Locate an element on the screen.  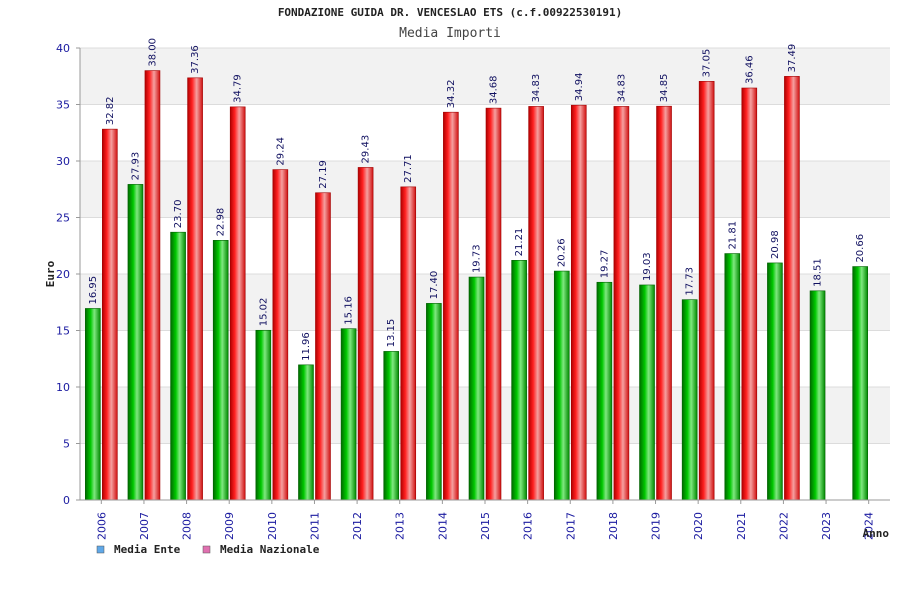
data-label: 34.94 is located at coordinates (579, 87).